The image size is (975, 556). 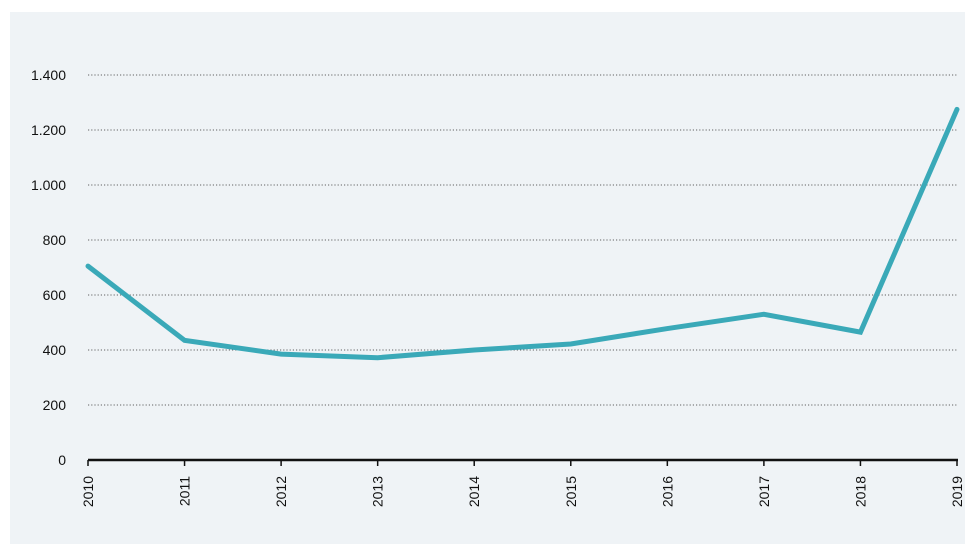 What do you see at coordinates (48, 130) in the screenshot?
I see `y-tick-label: 1.200` at bounding box center [48, 130].